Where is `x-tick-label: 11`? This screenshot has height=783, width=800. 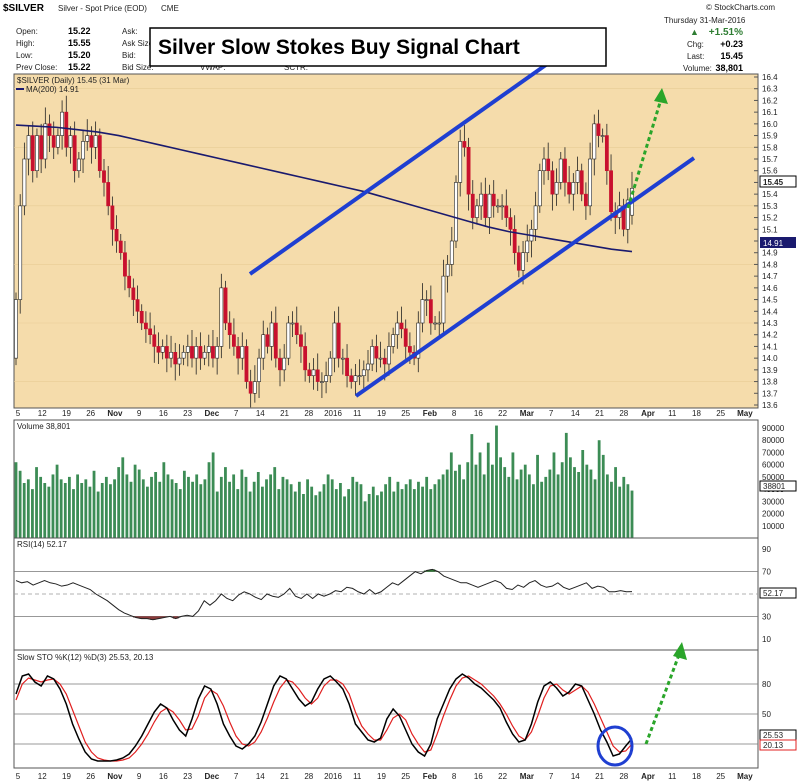
x-tick-label: 11 is located at coordinates (357, 413).